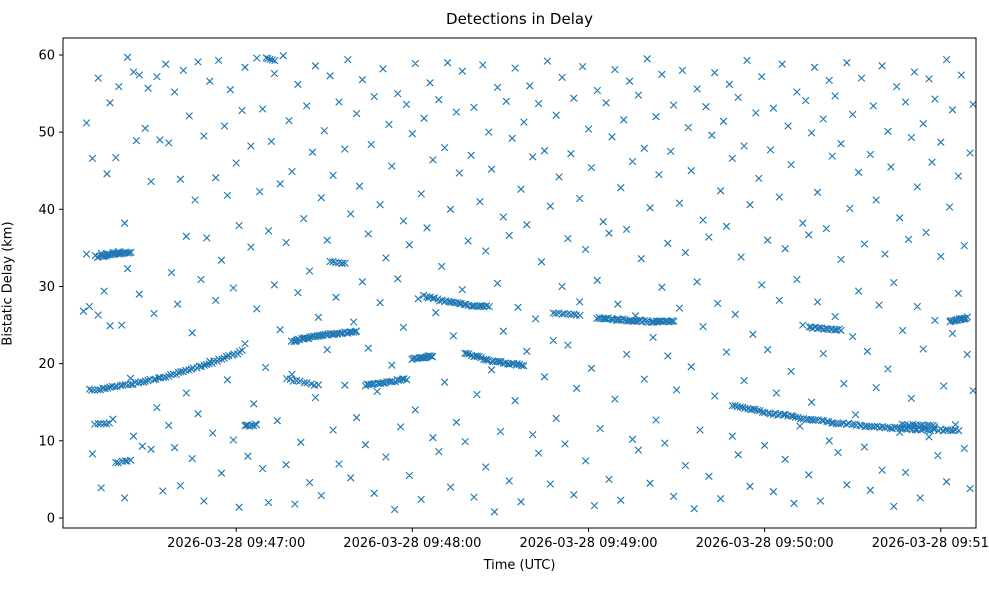  Describe the element at coordinates (46, 210) in the screenshot. I see `y-tick-label: 40` at that location.